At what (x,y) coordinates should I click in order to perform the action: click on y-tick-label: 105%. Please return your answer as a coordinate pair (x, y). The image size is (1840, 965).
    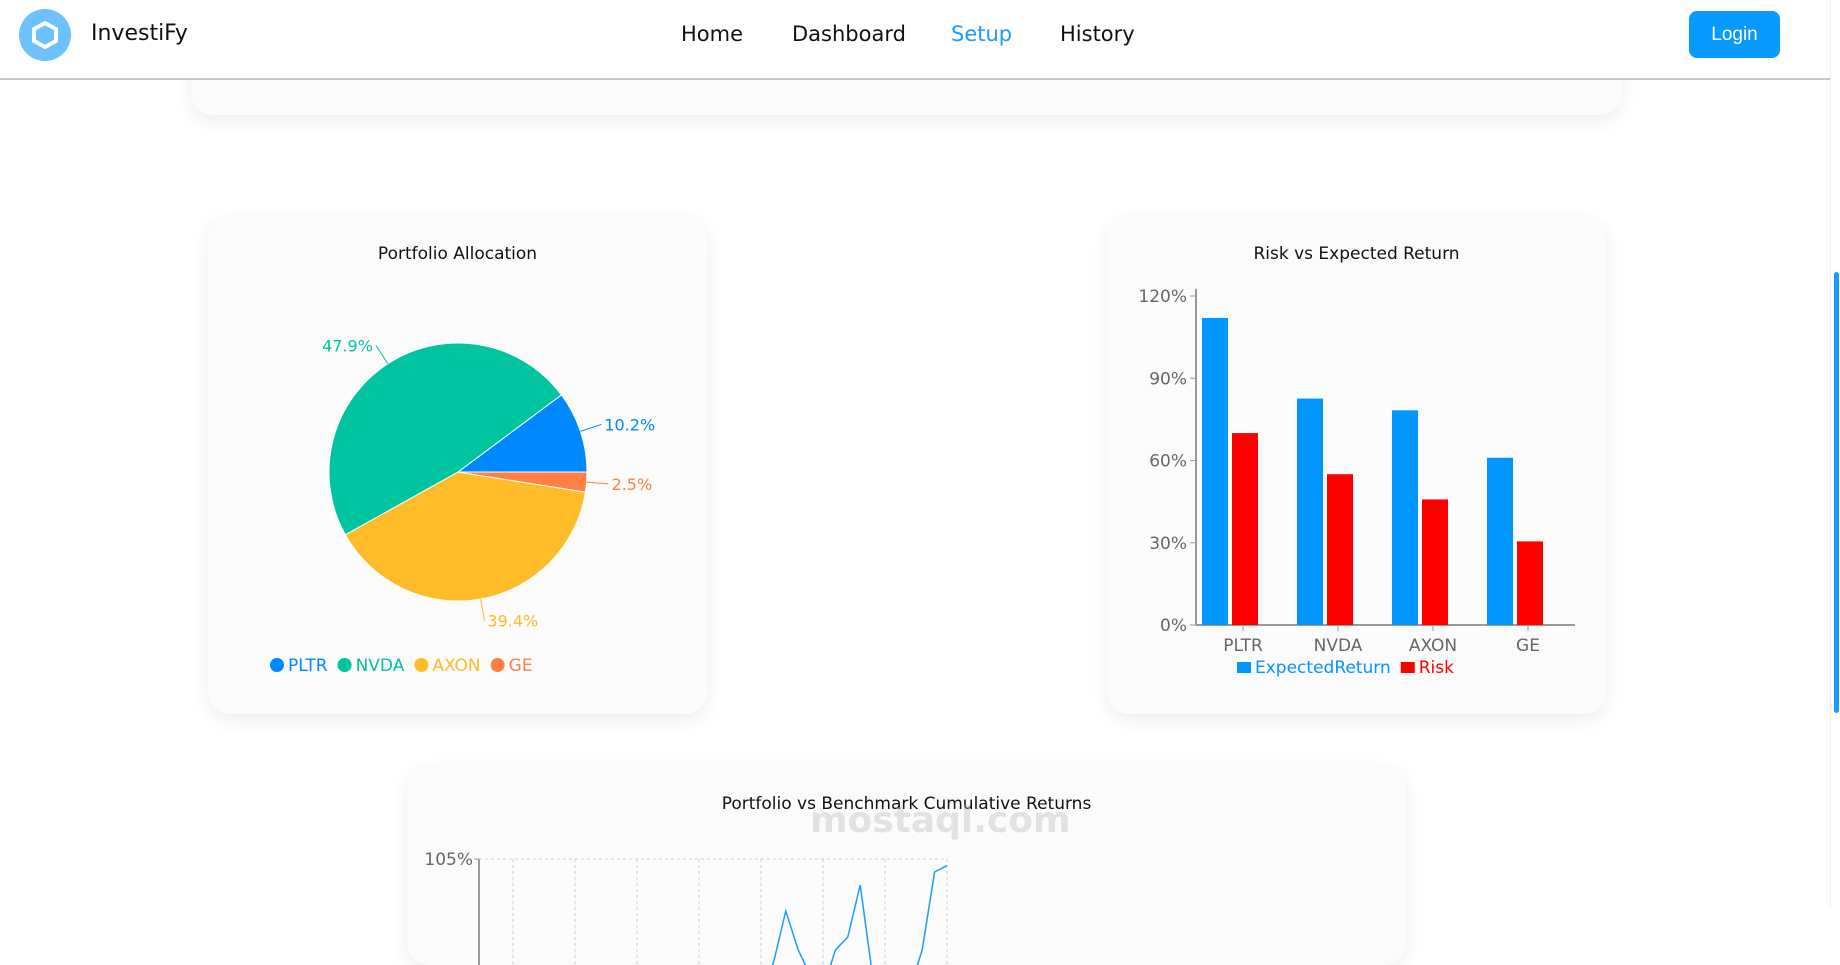
    Looking at the image, I should click on (448, 860).